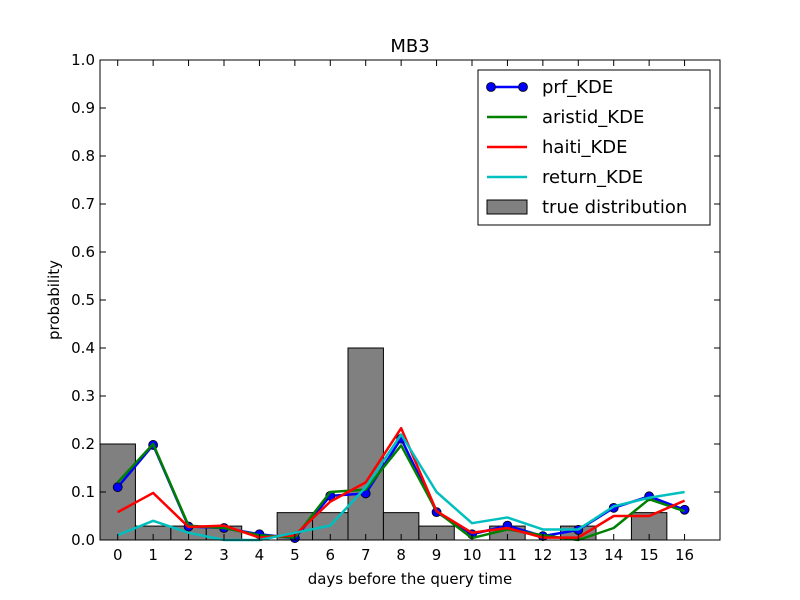 This screenshot has width=800, height=600. Describe the element at coordinates (83, 444) in the screenshot. I see `y-tick-label: 0.2` at that location.